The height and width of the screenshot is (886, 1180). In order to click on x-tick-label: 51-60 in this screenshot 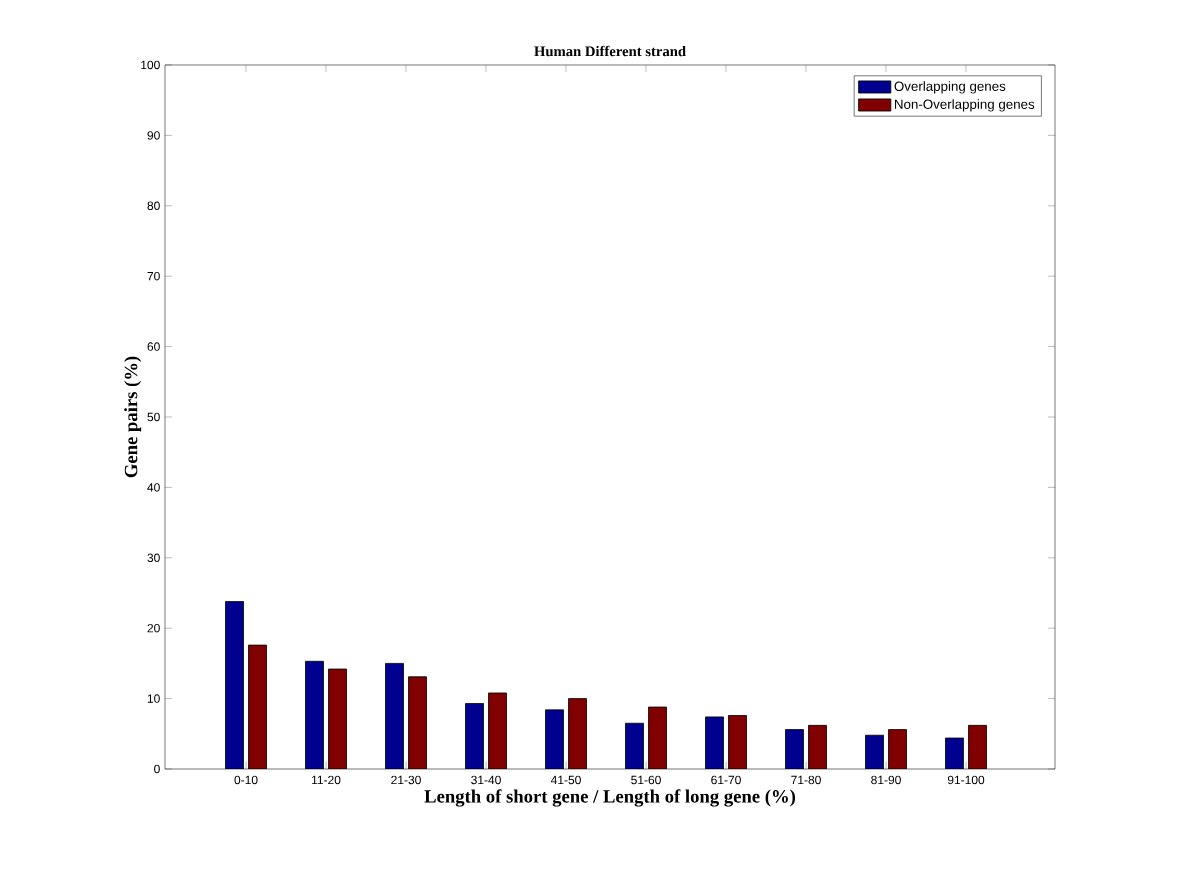, I will do `click(646, 780)`.